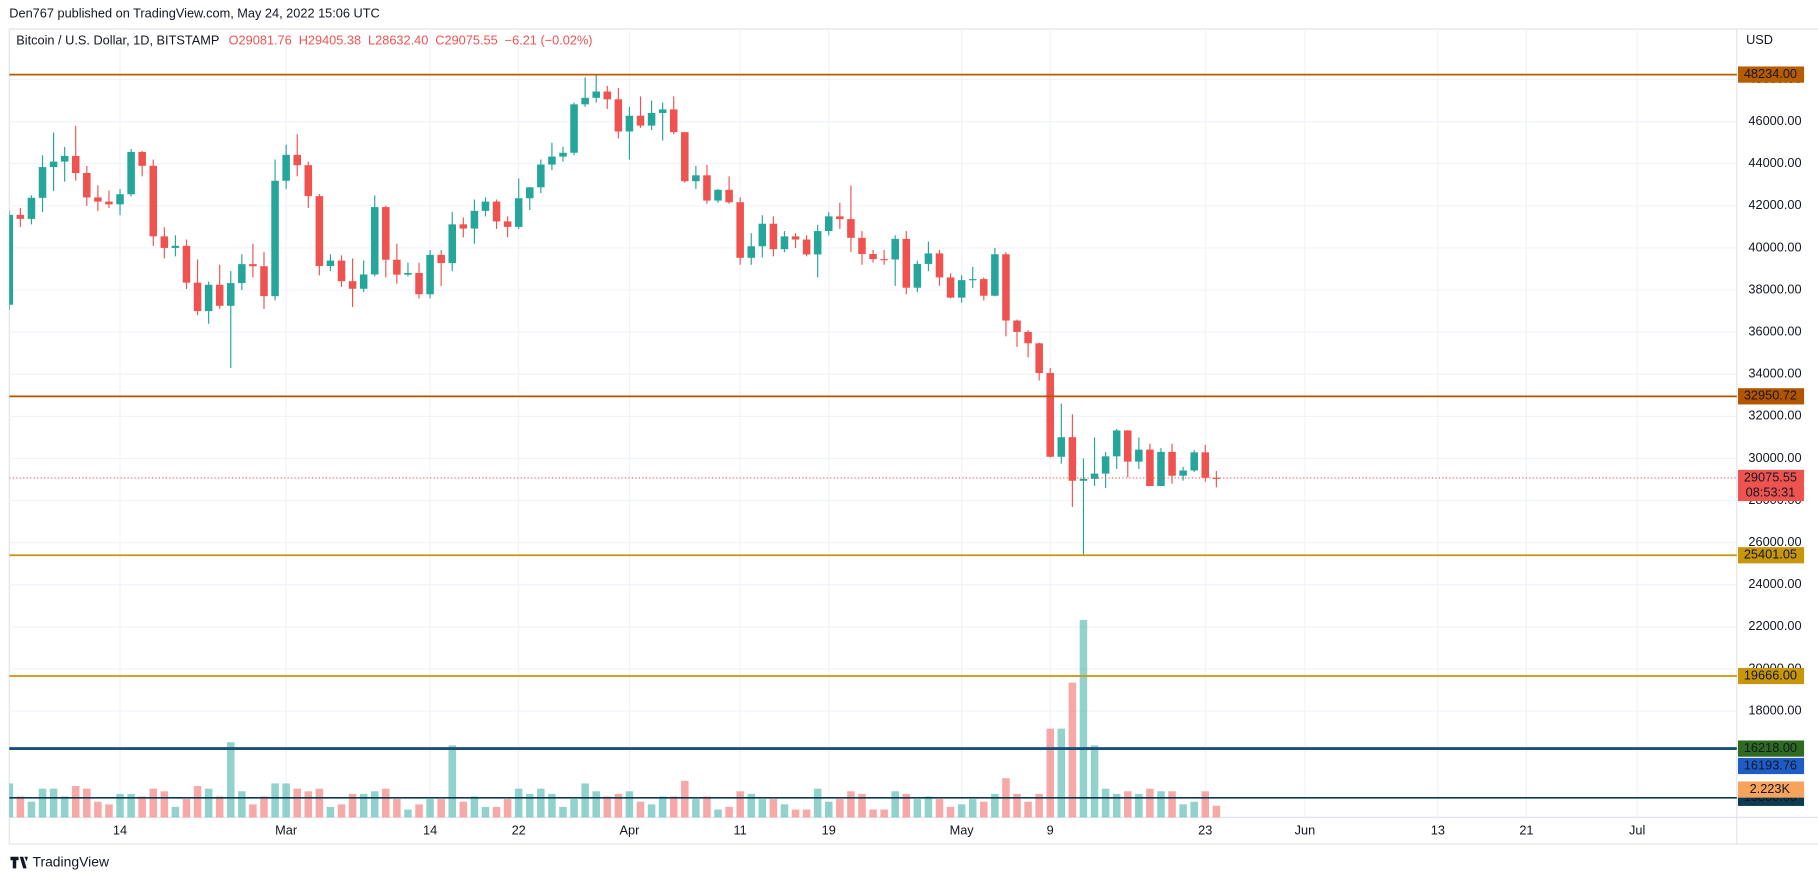  I want to click on y-tick-label: 22000.00, so click(1774, 625).